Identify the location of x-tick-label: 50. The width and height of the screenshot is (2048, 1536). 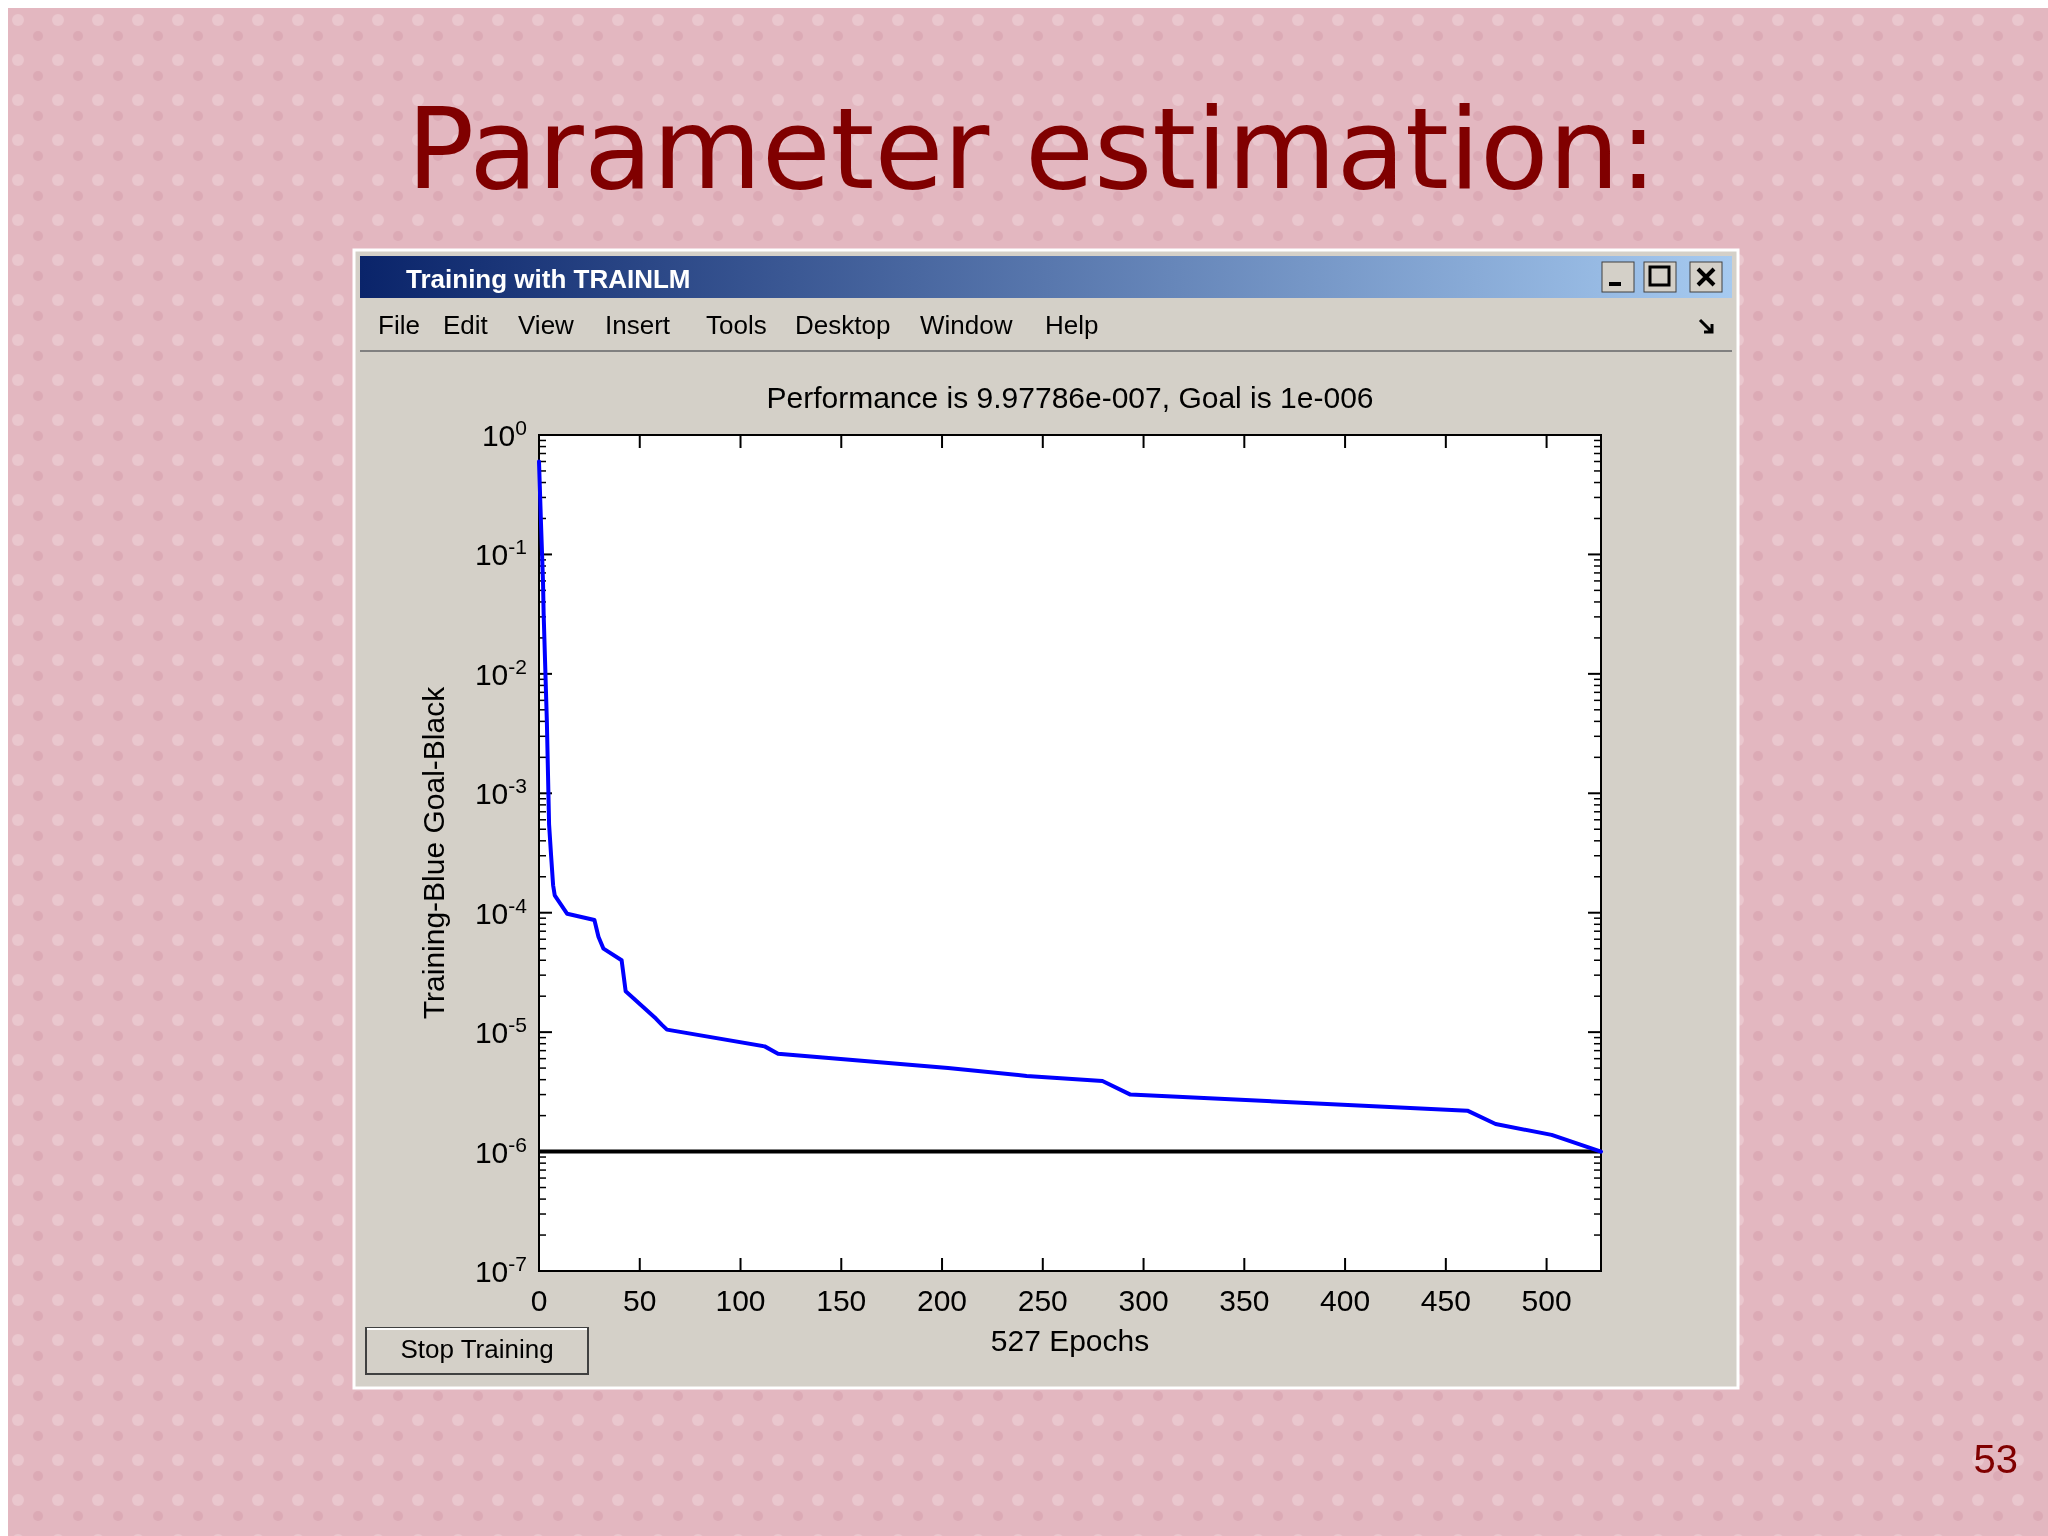
(640, 1300).